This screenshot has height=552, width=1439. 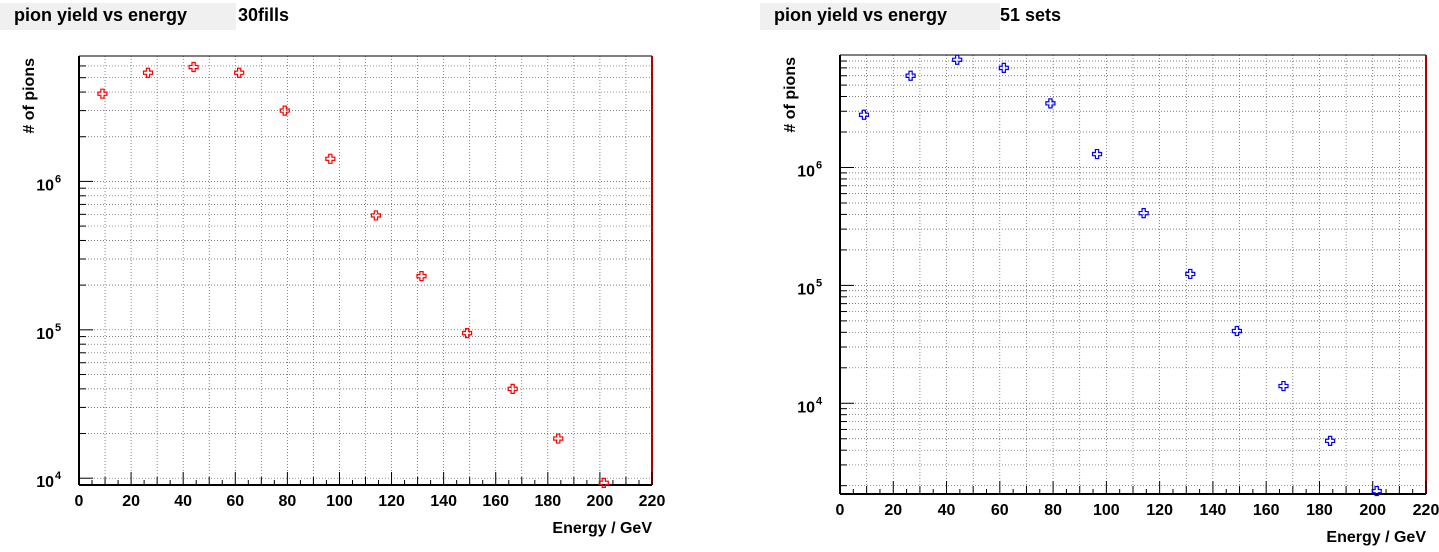 What do you see at coordinates (264, 15) in the screenshot?
I see `chart-title-extra: 30fills` at bounding box center [264, 15].